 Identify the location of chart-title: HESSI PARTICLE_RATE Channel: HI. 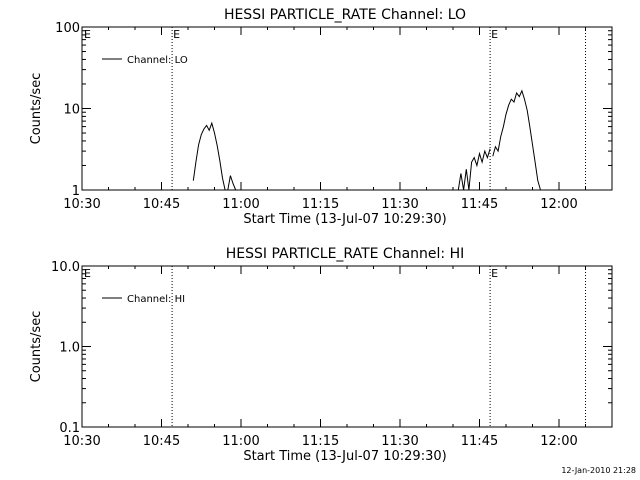
(345, 254).